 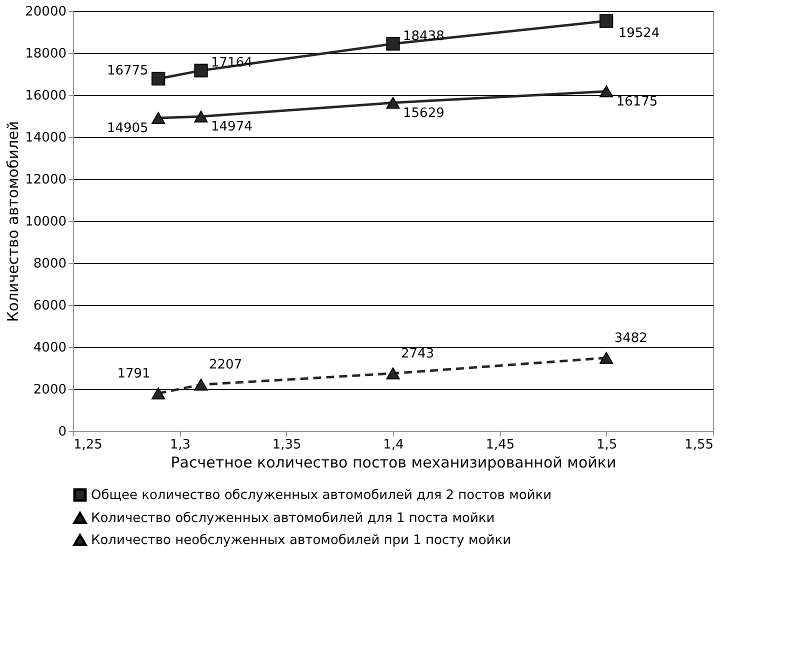 I want to click on y-tick-label: 16000, so click(x=45, y=96).